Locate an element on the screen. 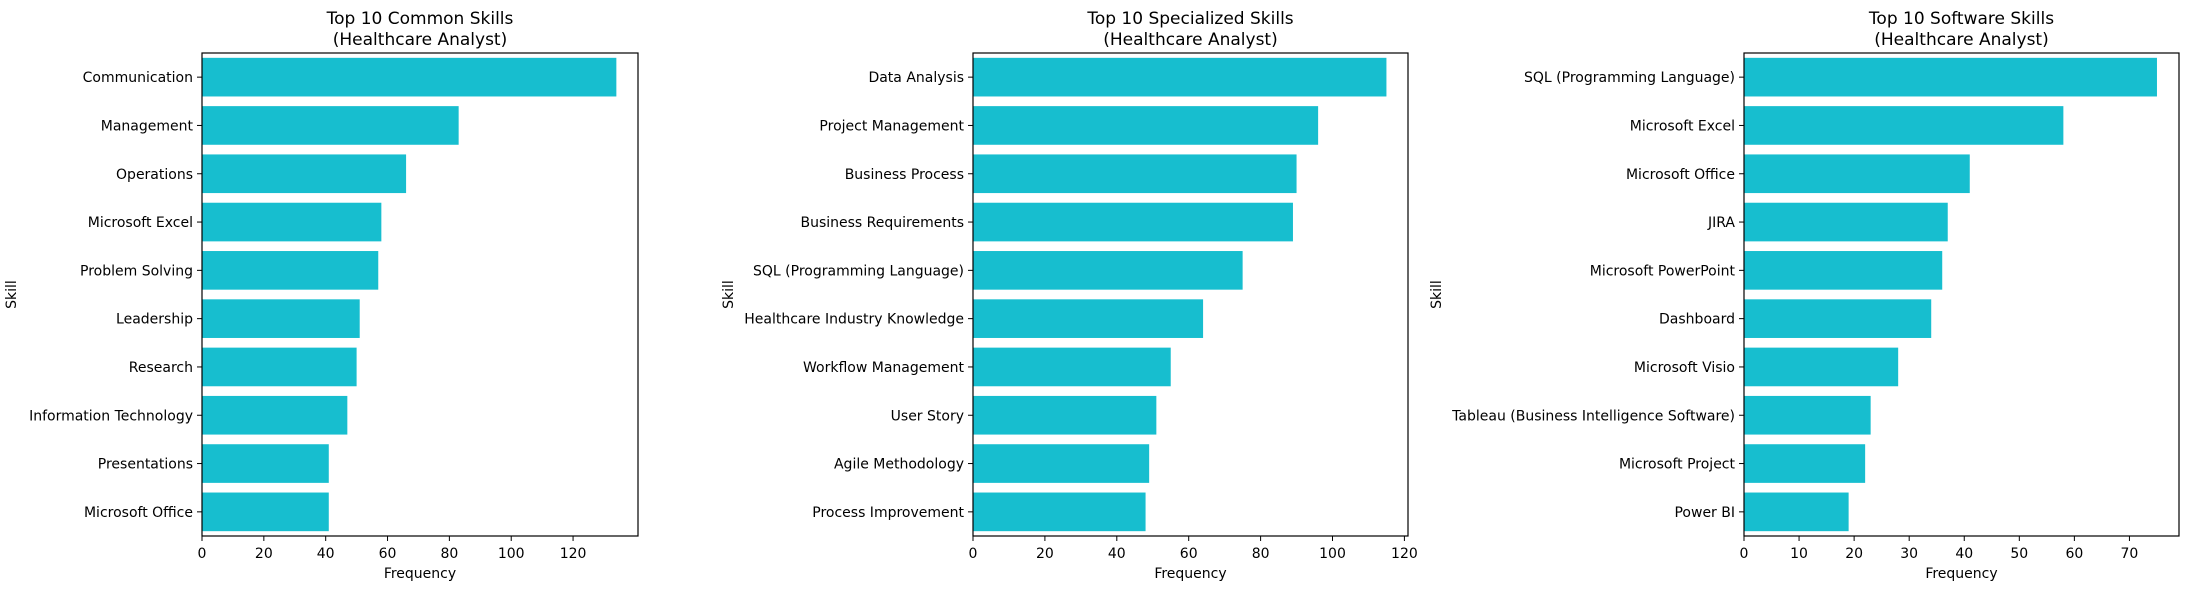 The width and height of the screenshot is (2190, 590). y-tick-label: Tableau (Business Intelligence Software) is located at coordinates (1593, 416).